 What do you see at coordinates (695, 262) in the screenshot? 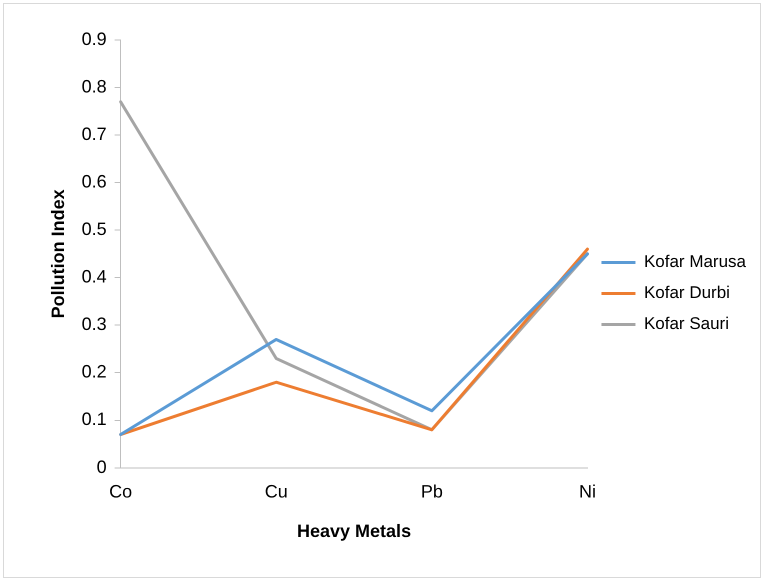
I see `legend-label: Kofar Marusa` at bounding box center [695, 262].